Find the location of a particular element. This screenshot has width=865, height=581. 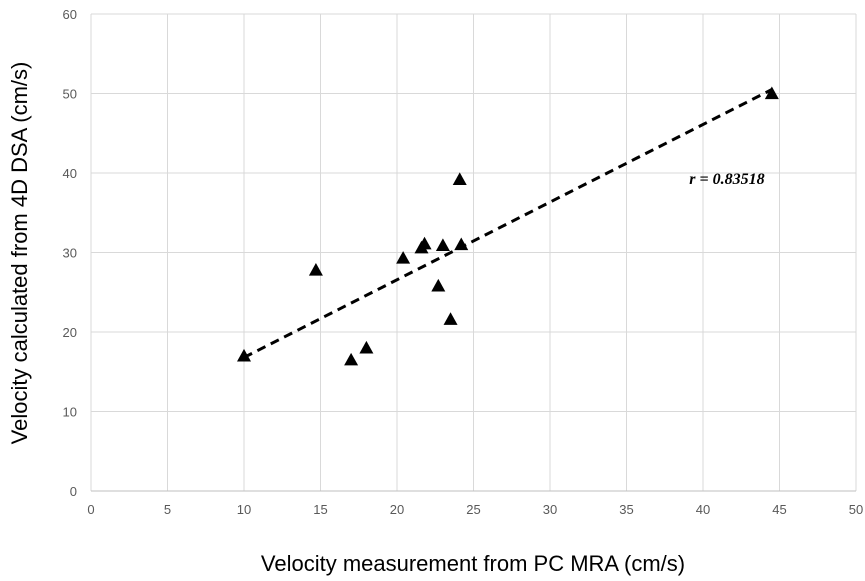

x-tick-labels: 0 5 10 15 20 25 30 35 40 45 50 is located at coordinates (475, 509).